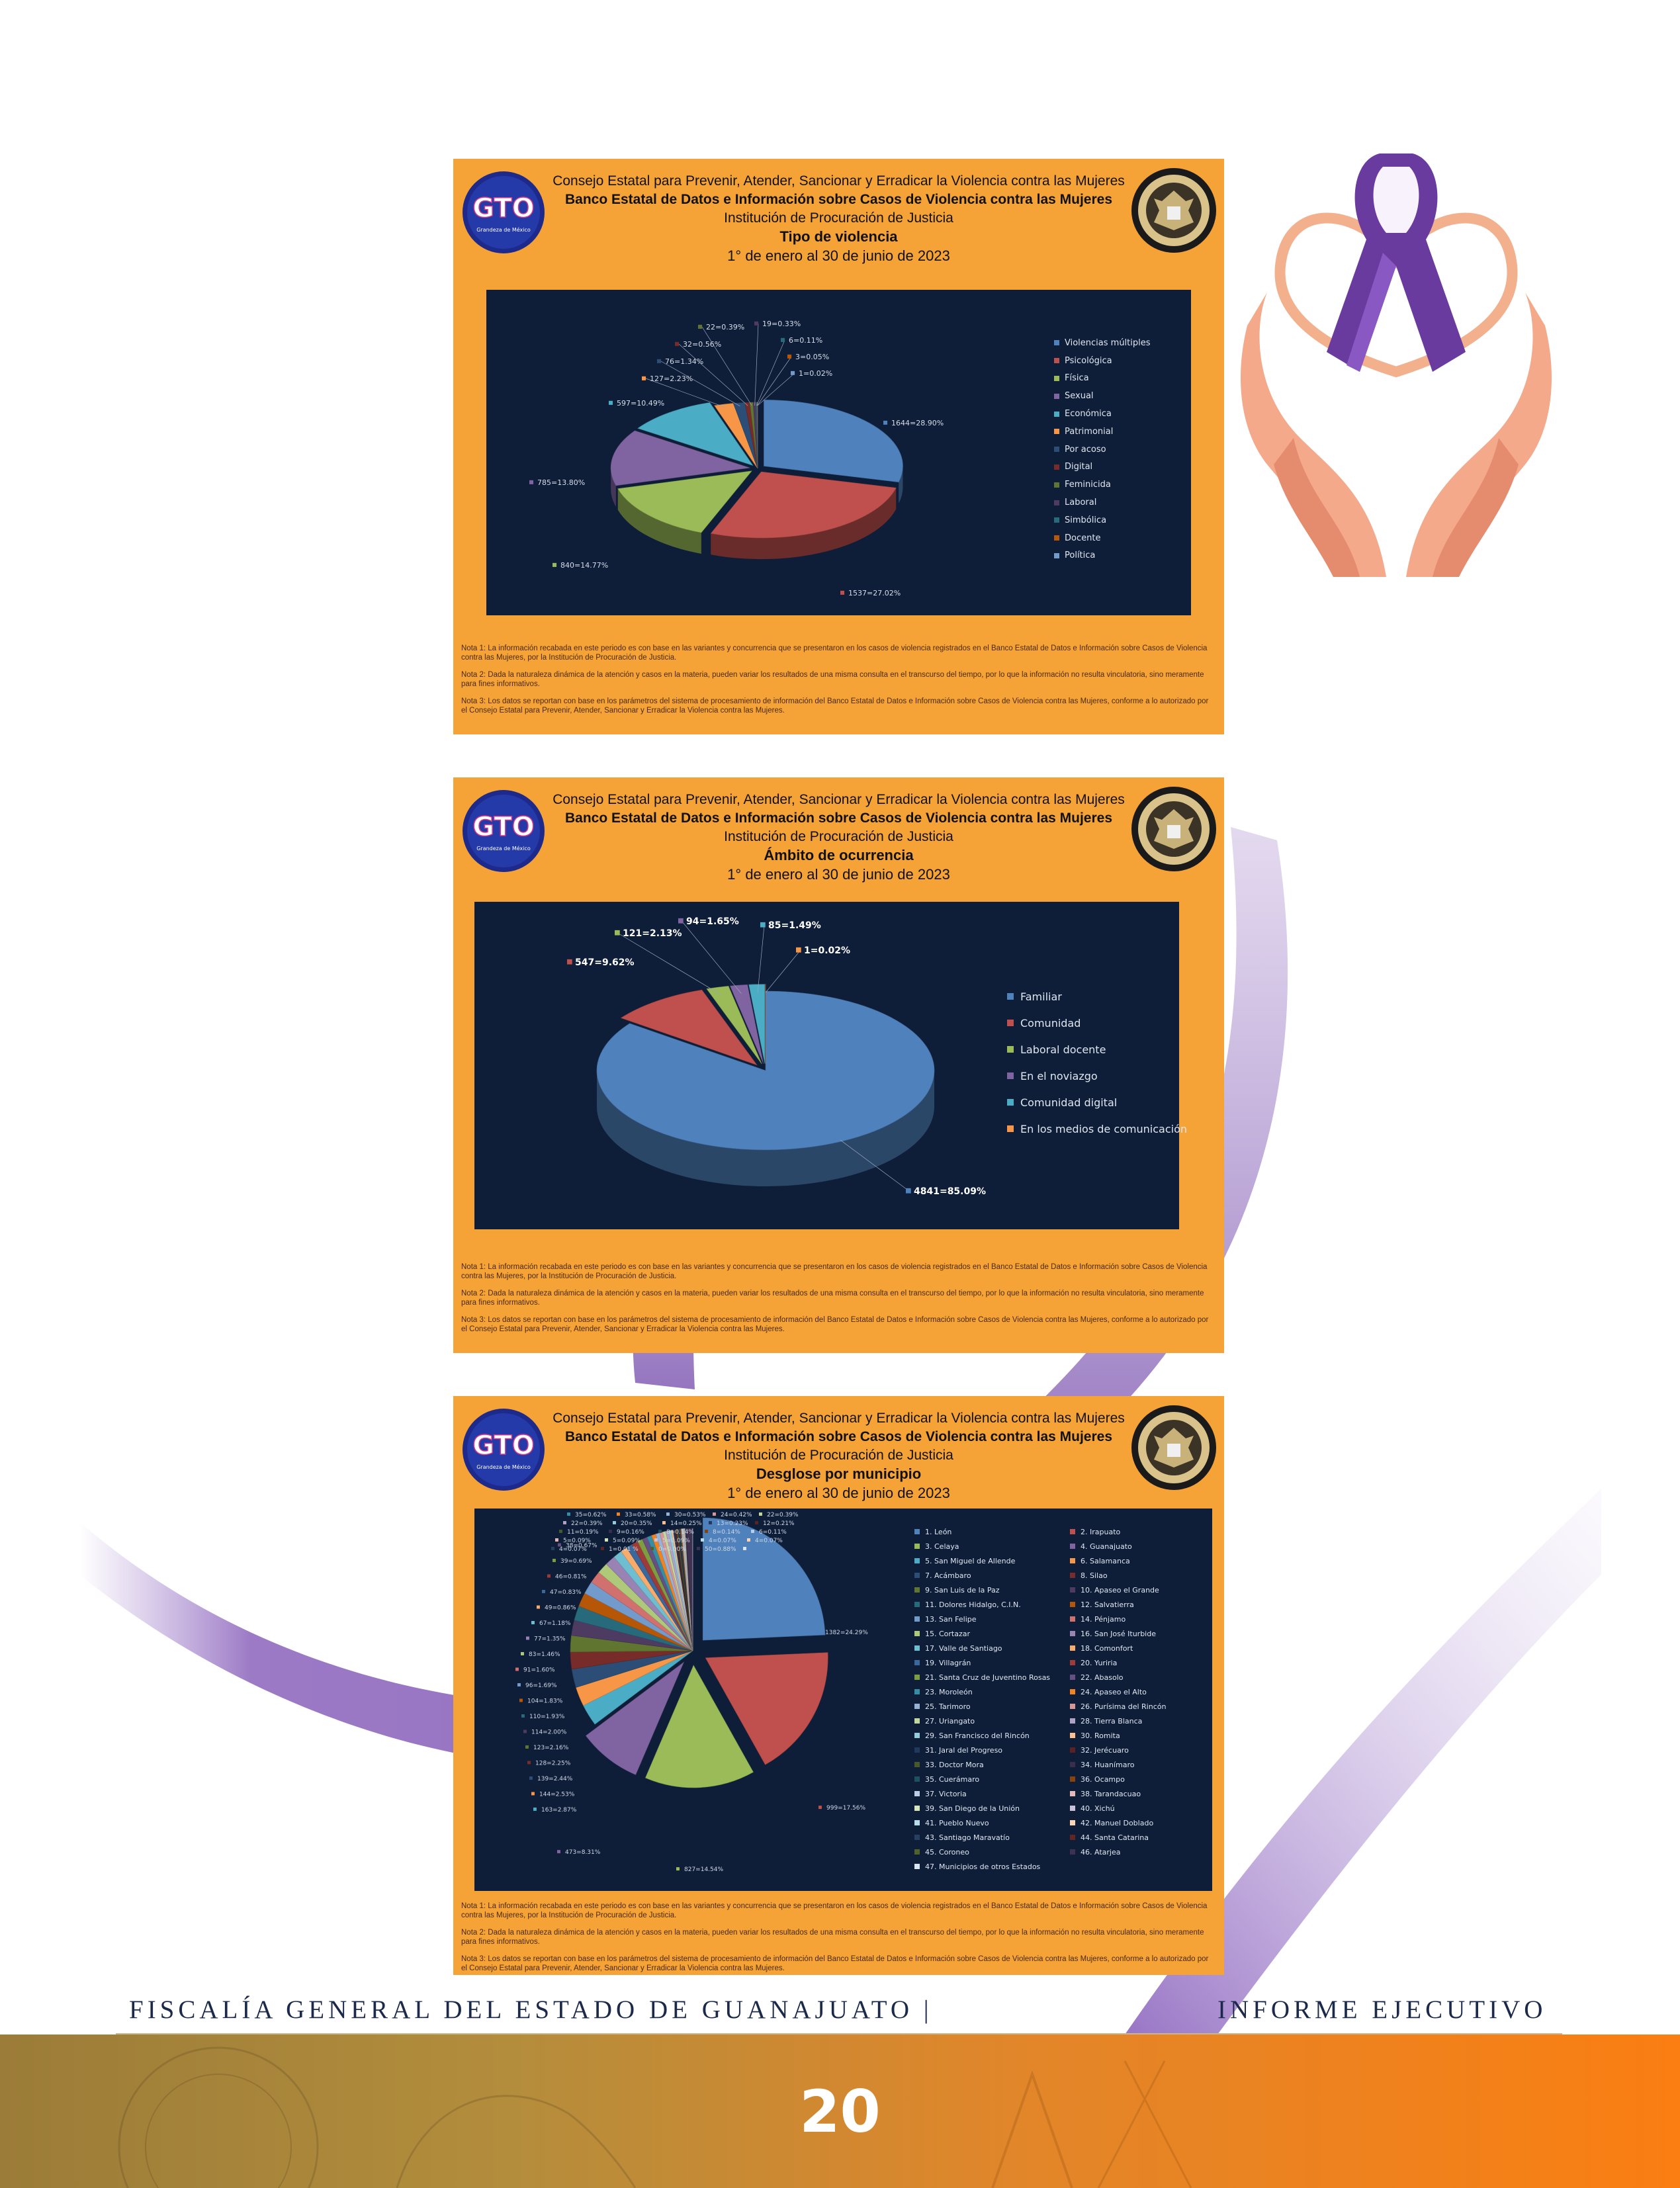 The image size is (1680, 2188). Describe the element at coordinates (948, 1576) in the screenshot. I see `legend-label: 7. Acámbaro` at that location.